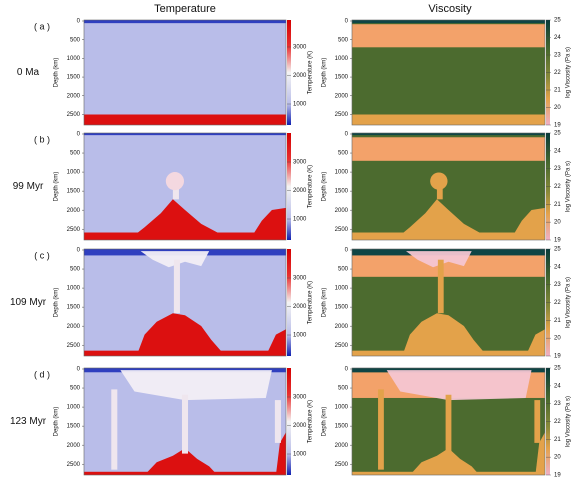  Describe the element at coordinates (450, 9) in the screenshot. I see `column-title: Viscosity` at that location.